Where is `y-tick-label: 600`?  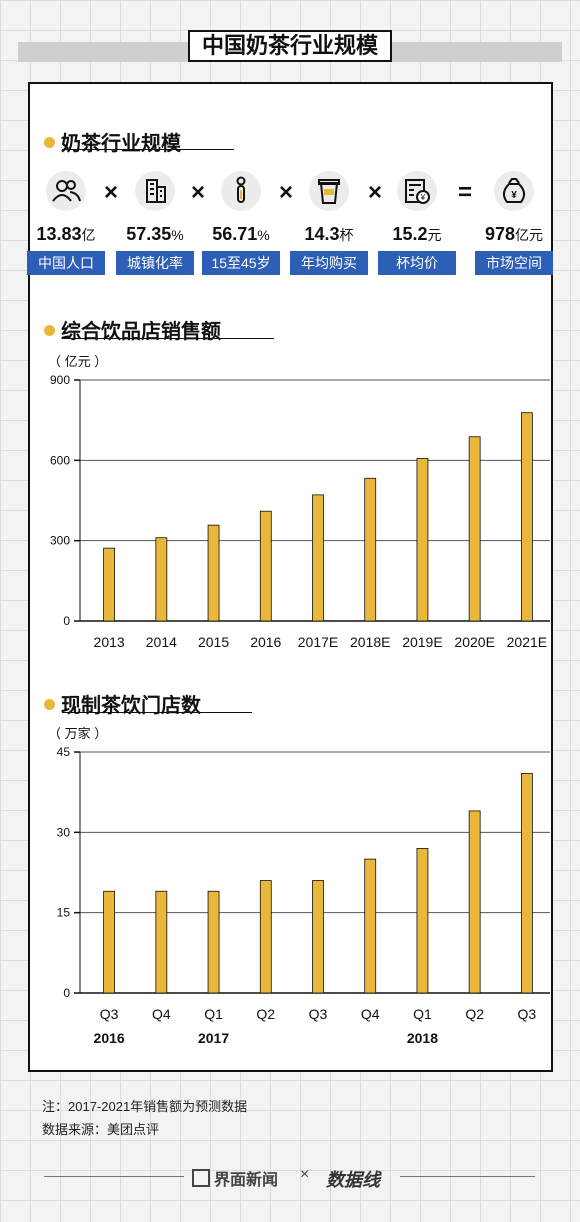 y-tick-label: 600 is located at coordinates (60, 460).